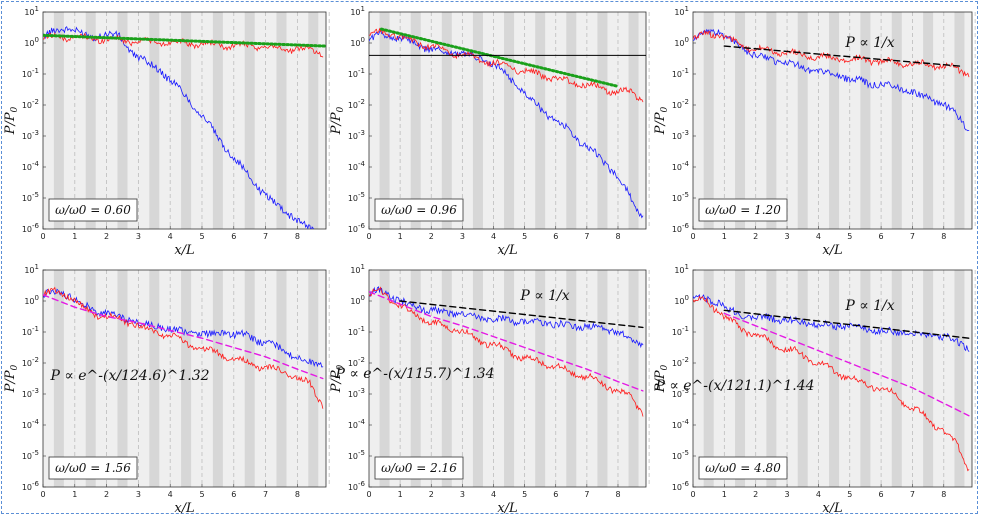 The height and width of the screenshot is (517, 981). Describe the element at coordinates (755, 236) in the screenshot. I see `x-tick-label: 2` at that location.